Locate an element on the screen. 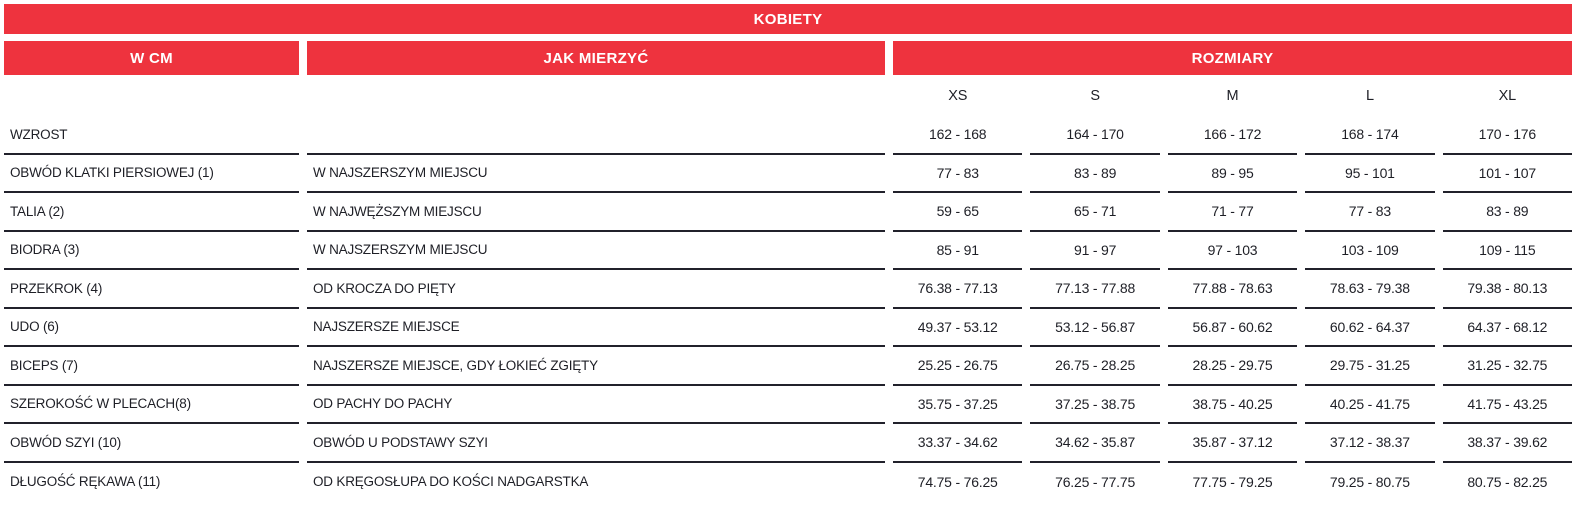 Image resolution: width=1576 pixels, height=508 pixels. size-value: 33.37 - 34.62 is located at coordinates (958, 443).